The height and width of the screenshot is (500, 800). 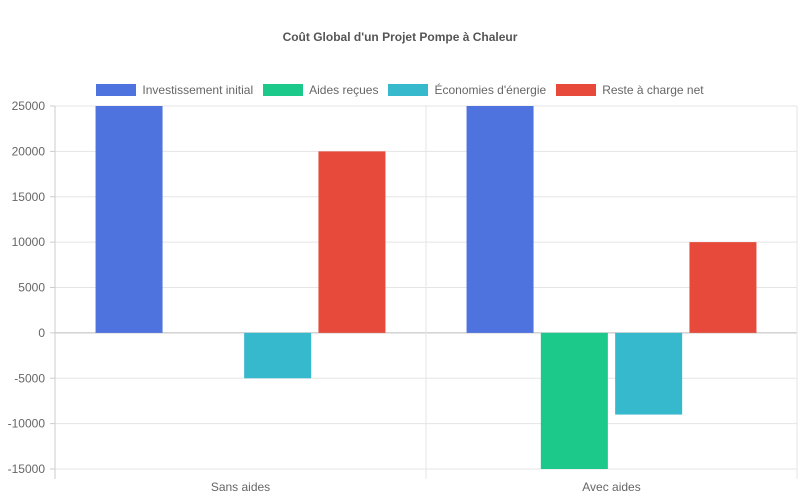 What do you see at coordinates (490, 90) in the screenshot?
I see `legend-label: Économies d'énergie` at bounding box center [490, 90].